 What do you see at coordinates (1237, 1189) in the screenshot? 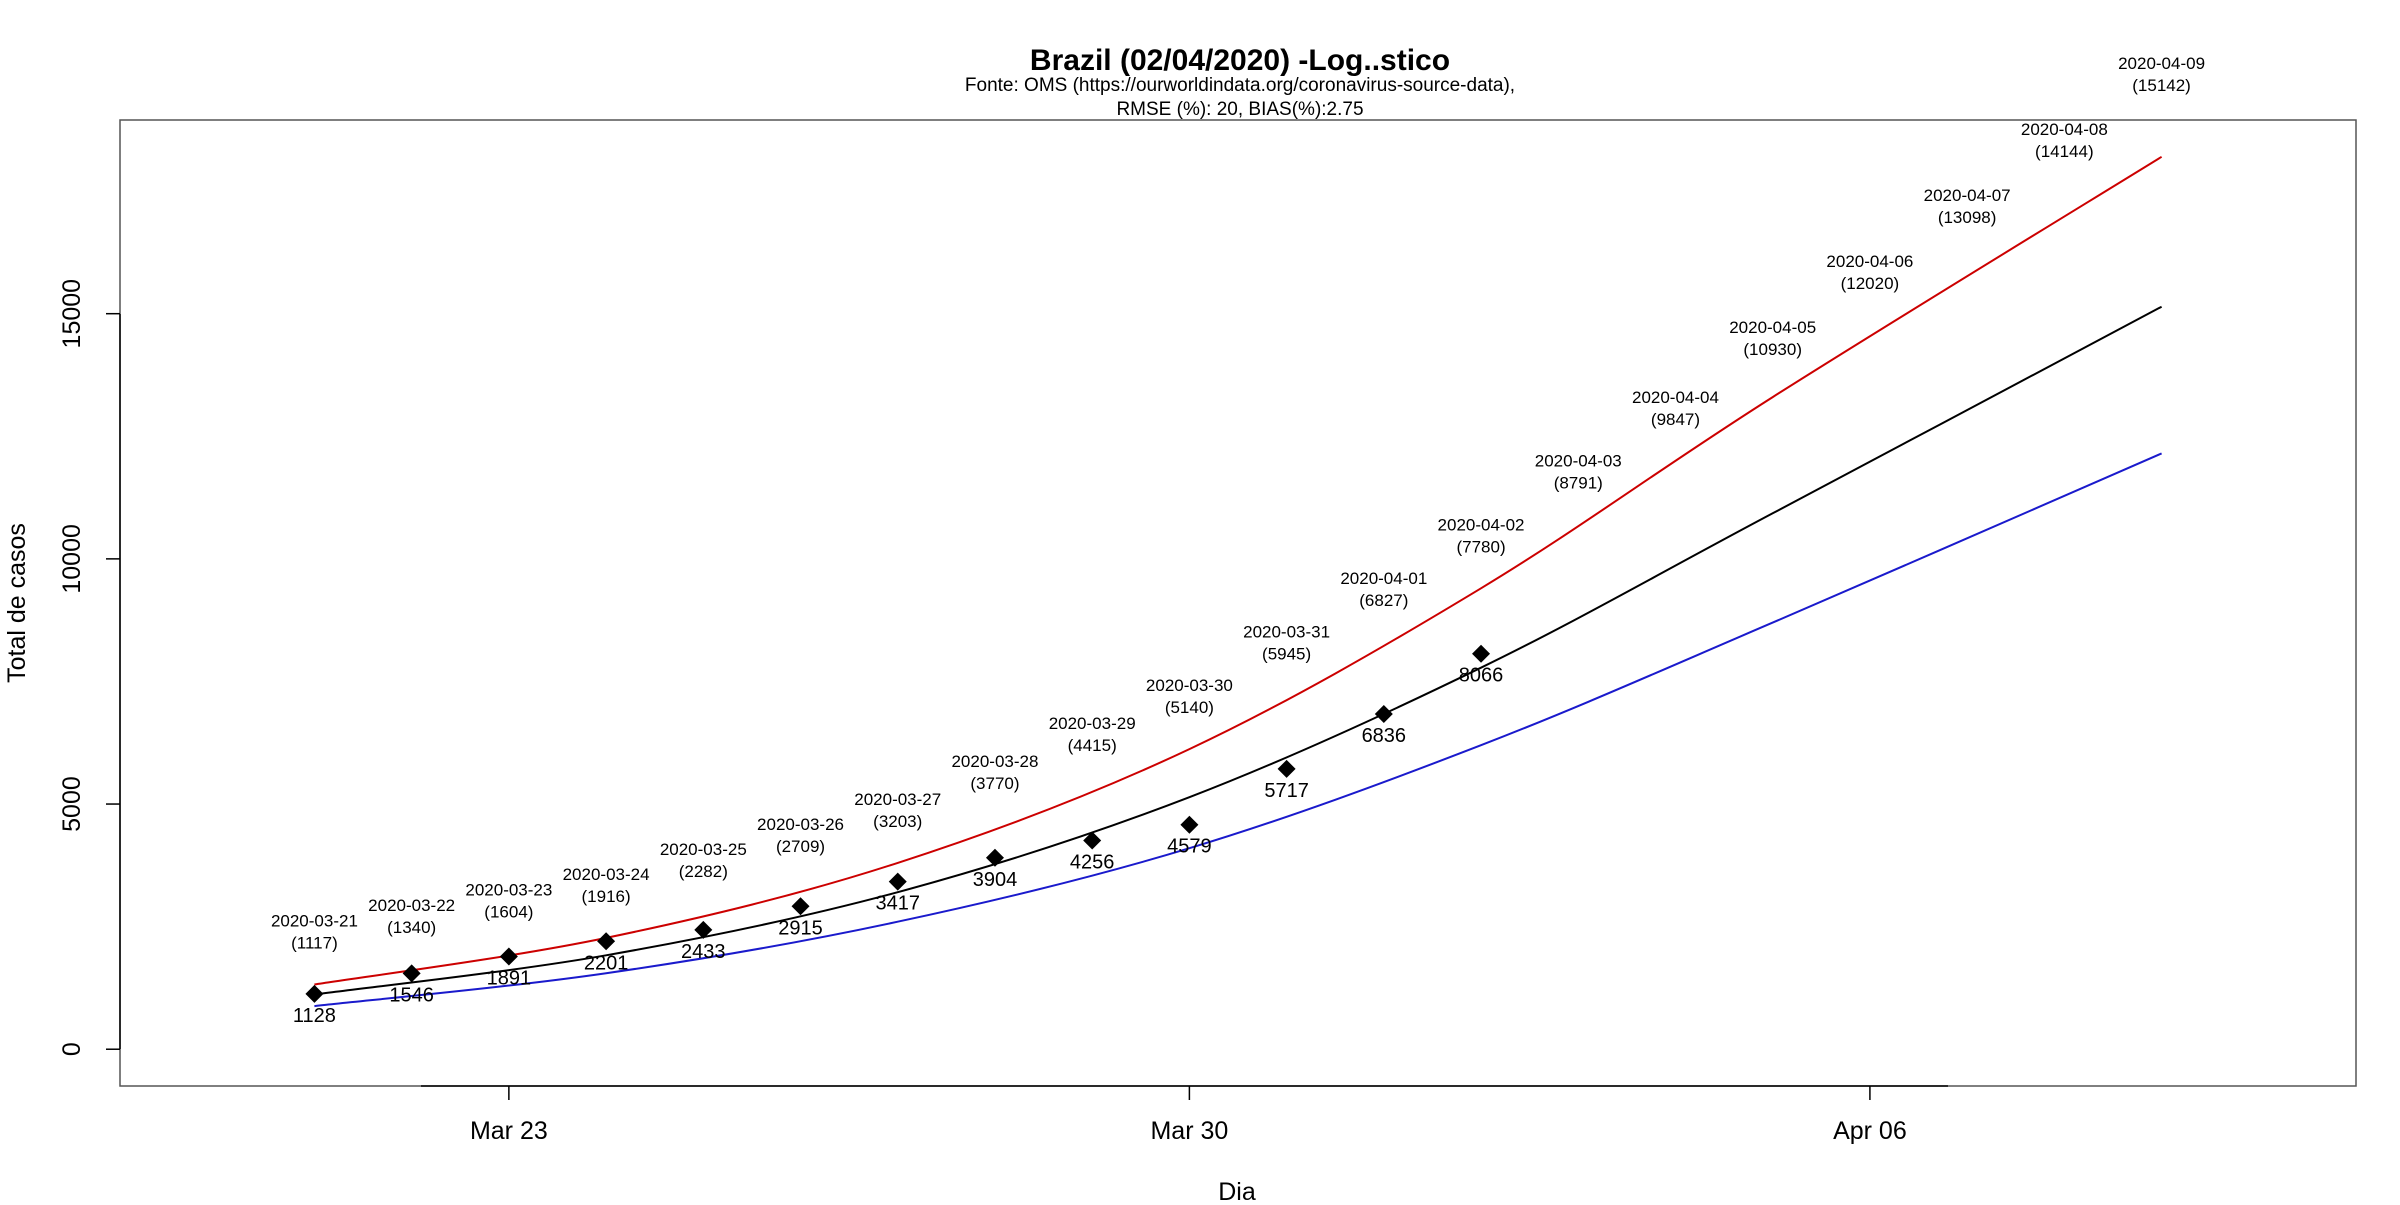
I see `x-axis-title: Dia` at bounding box center [1237, 1189].